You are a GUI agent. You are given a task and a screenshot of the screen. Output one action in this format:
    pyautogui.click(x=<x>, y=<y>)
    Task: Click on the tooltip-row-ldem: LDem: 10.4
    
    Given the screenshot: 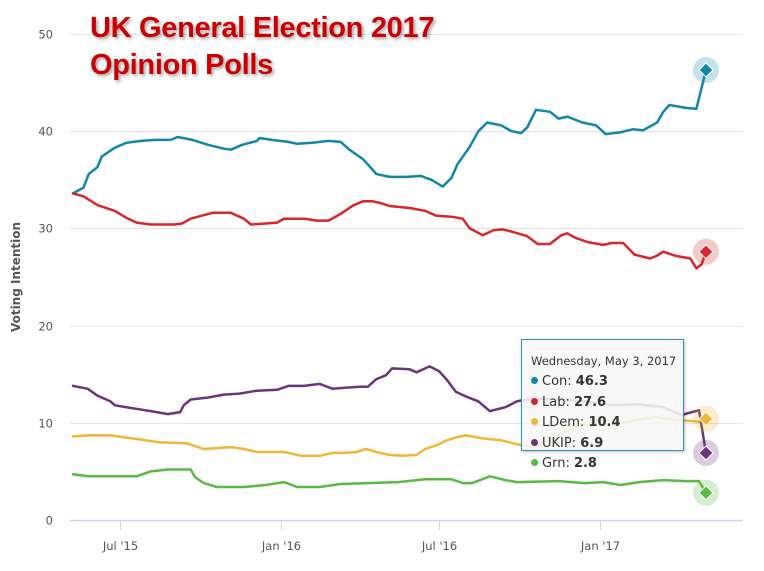 What is the action you would take?
    pyautogui.click(x=607, y=423)
    